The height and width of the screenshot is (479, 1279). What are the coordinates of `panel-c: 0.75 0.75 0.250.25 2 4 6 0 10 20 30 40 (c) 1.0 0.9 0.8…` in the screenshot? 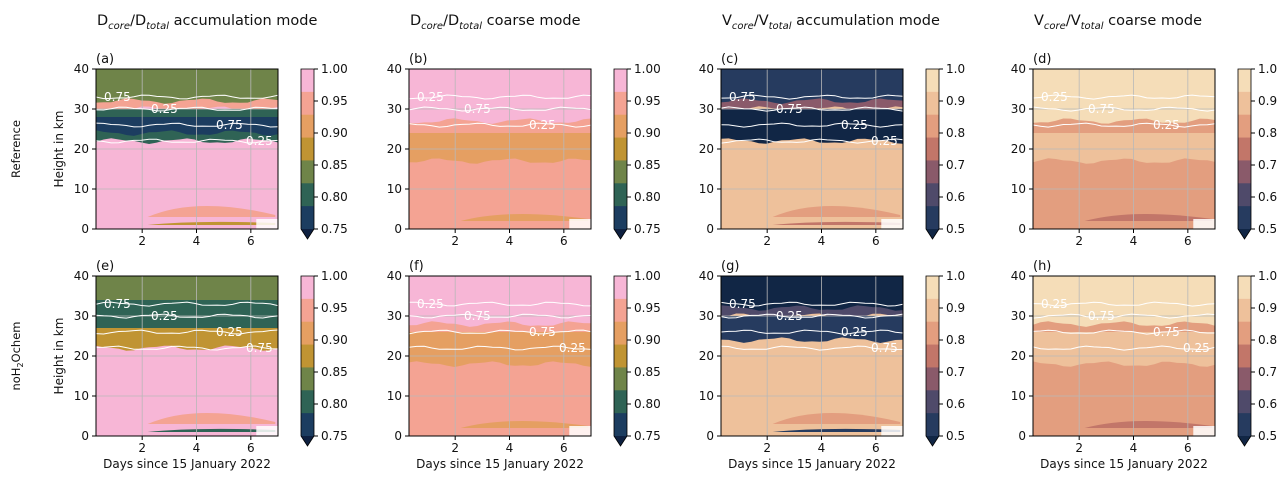 It's located at (832, 150).